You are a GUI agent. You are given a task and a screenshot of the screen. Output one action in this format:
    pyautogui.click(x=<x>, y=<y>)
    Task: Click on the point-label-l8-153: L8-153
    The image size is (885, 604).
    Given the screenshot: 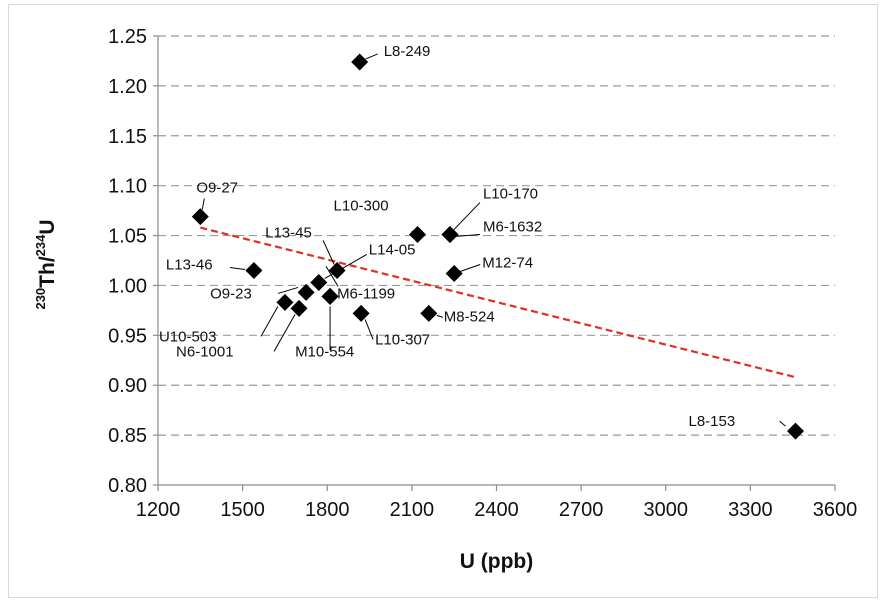 What is the action you would take?
    pyautogui.click(x=712, y=421)
    